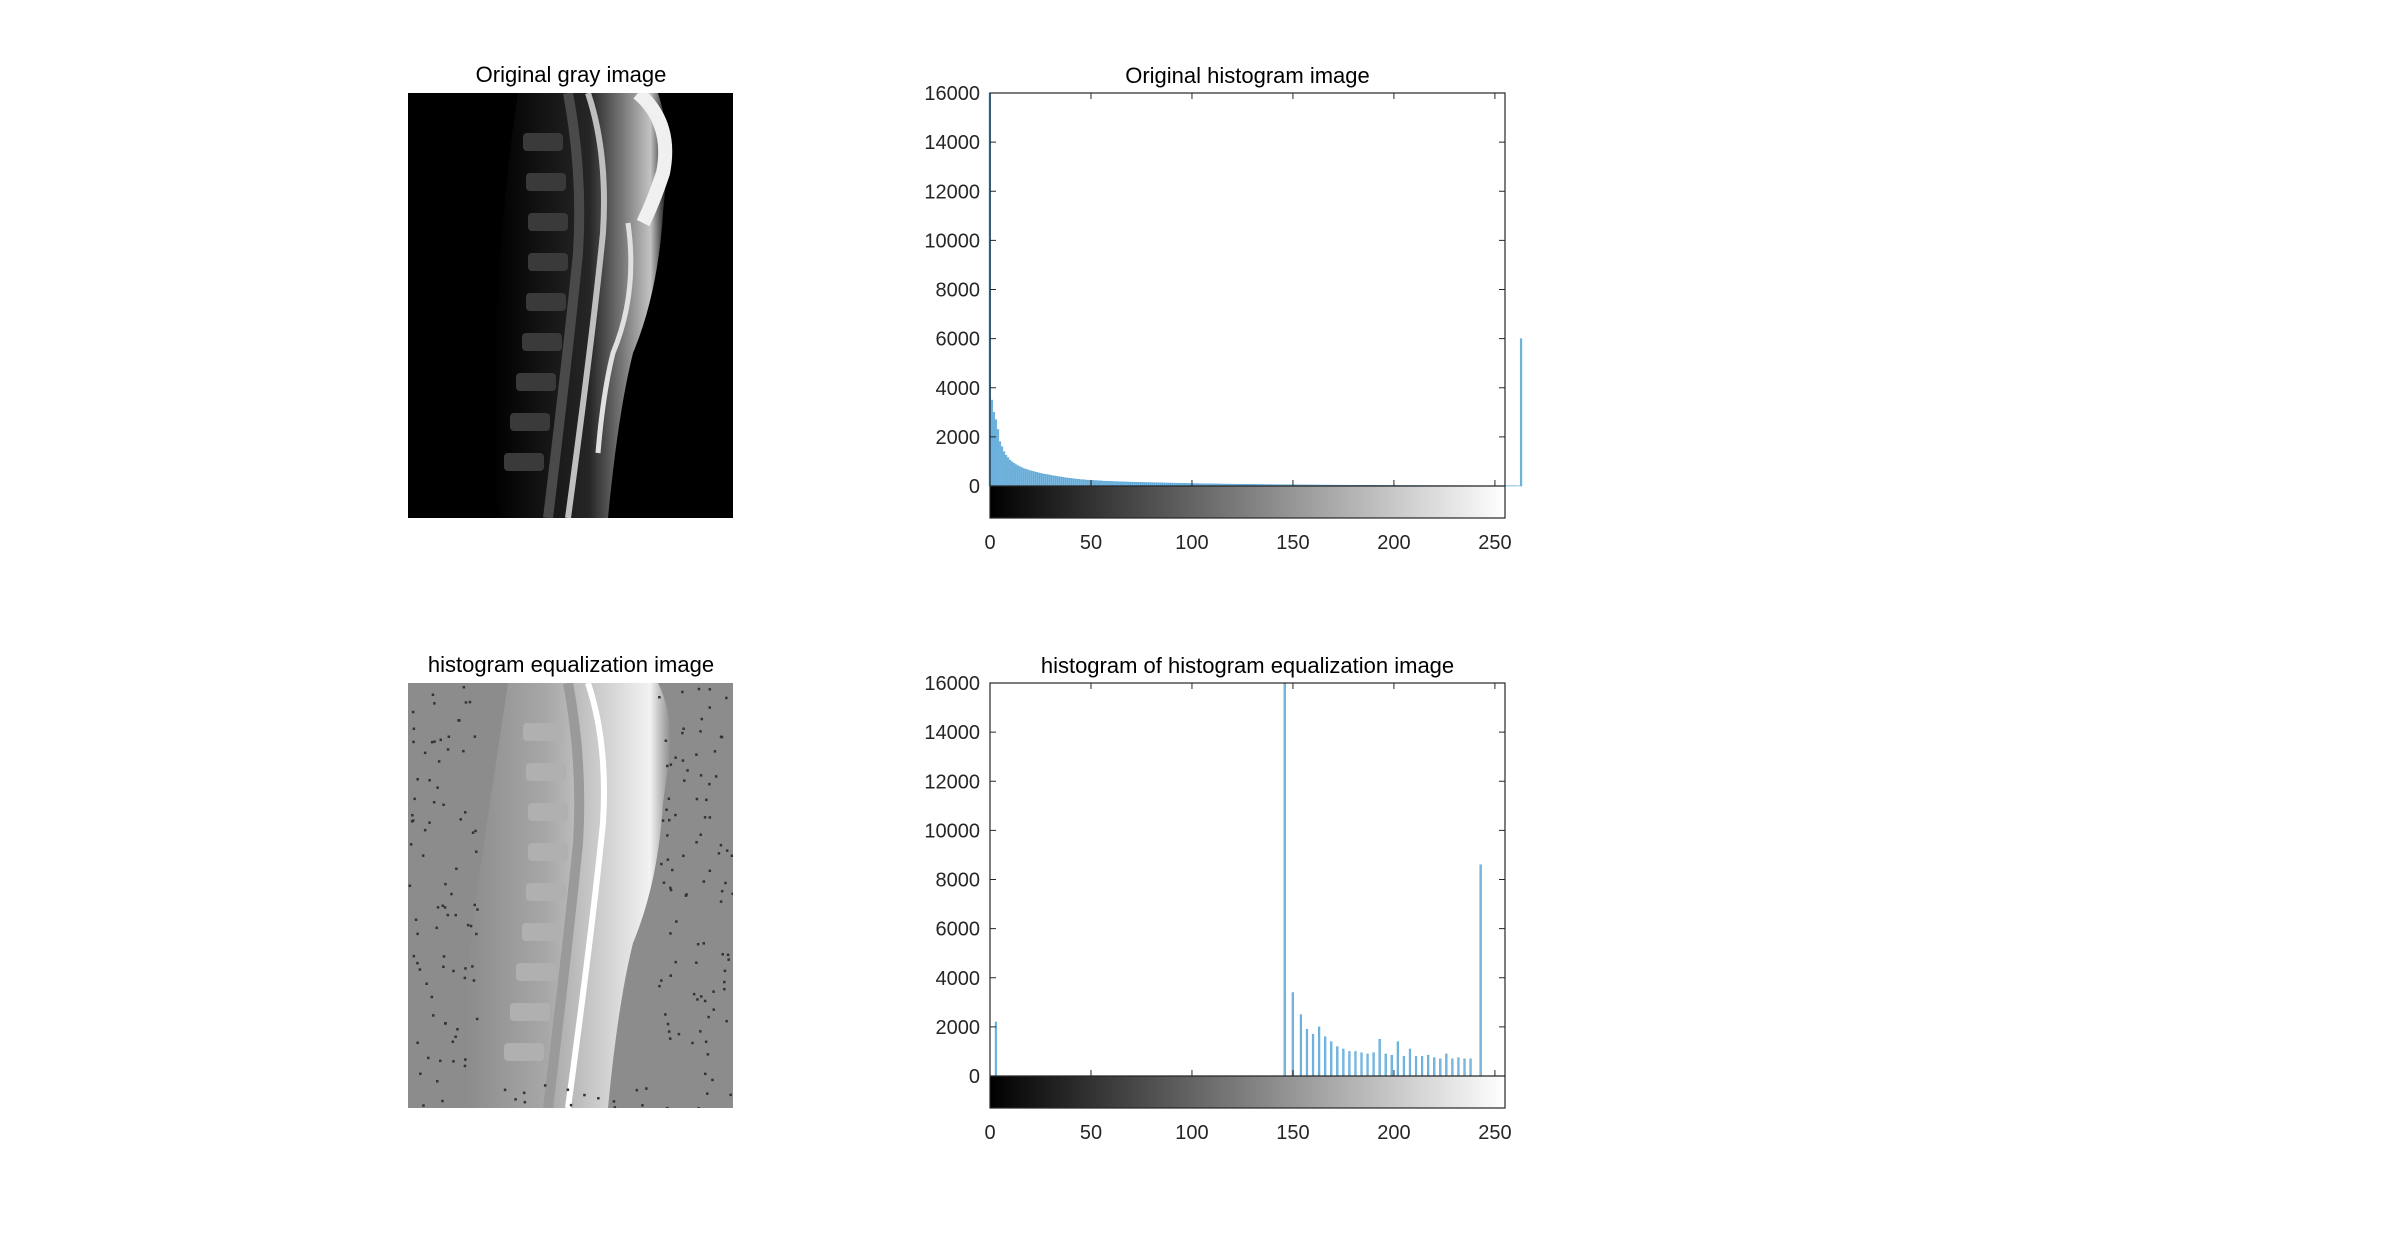 This screenshot has width=2400, height=1239. I want to click on x-tick-label: 50, so click(1091, 1133).